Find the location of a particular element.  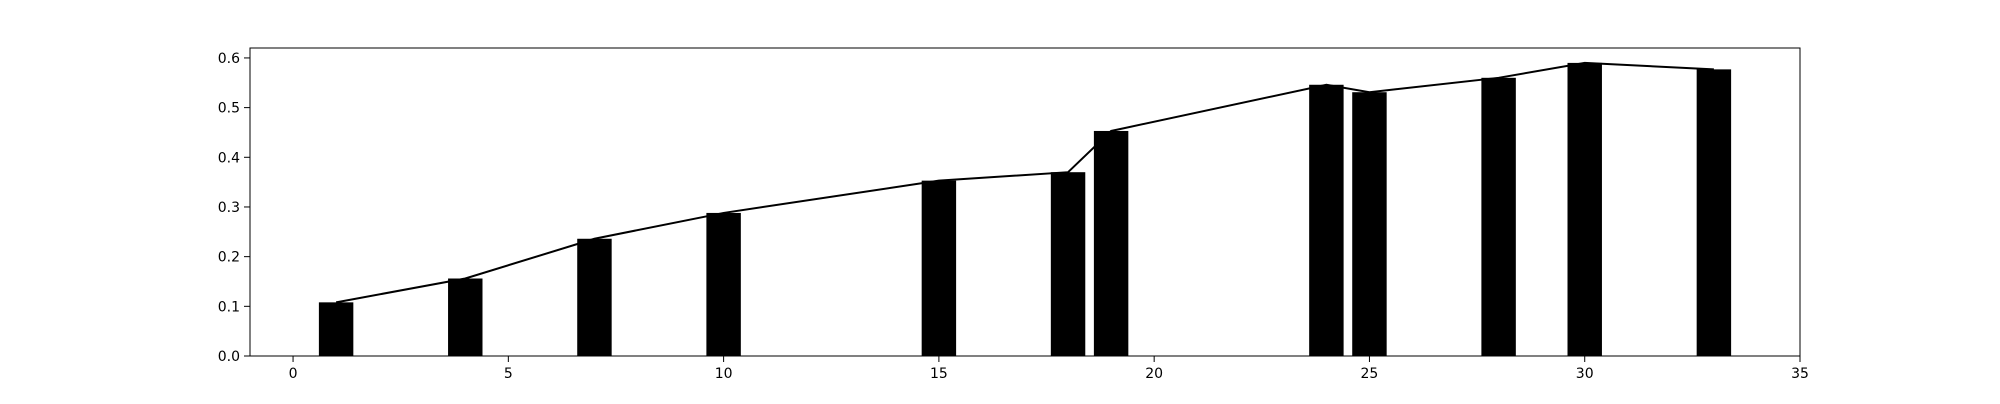

x-tick-label-5: 5 is located at coordinates (508, 374).